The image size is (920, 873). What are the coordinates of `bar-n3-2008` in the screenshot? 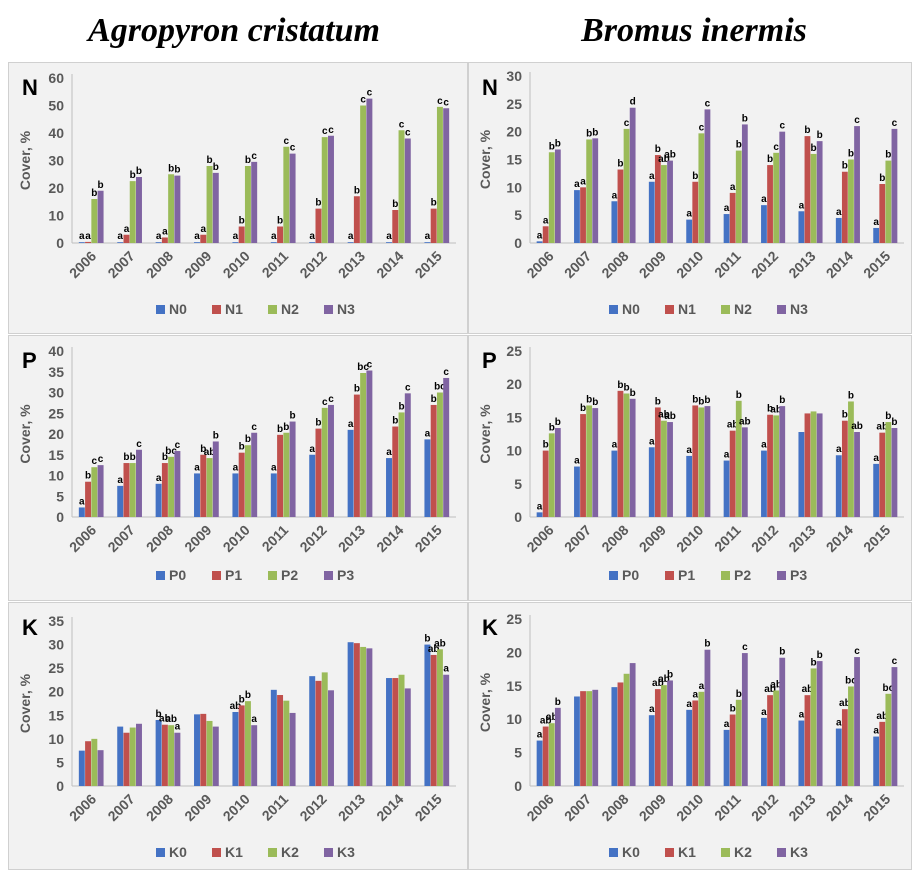 It's located at (177, 209).